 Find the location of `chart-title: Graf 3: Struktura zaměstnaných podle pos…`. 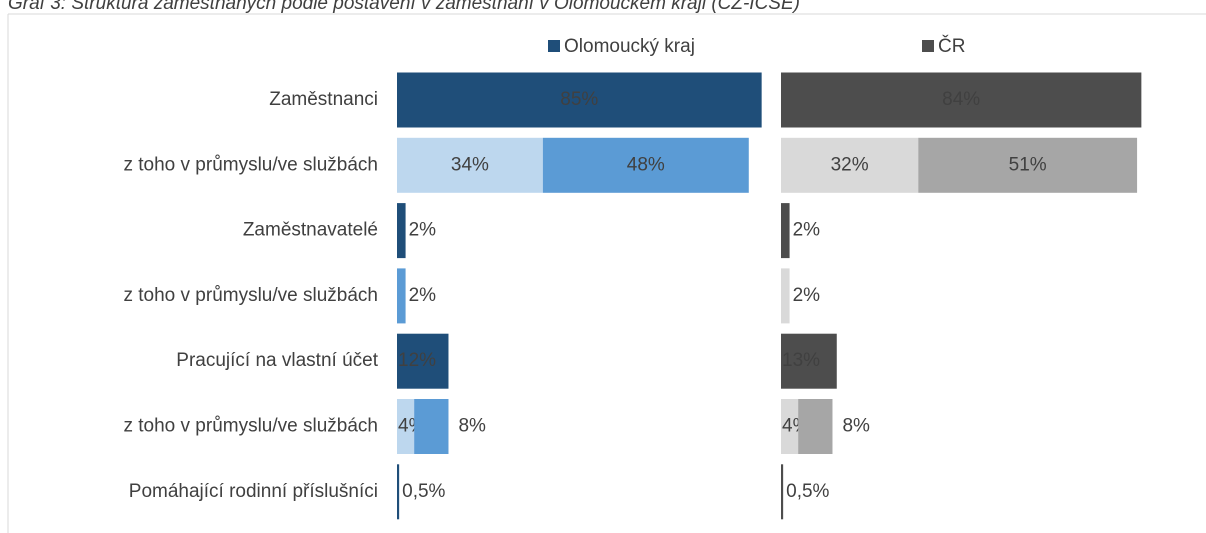

chart-title: Graf 3: Struktura zaměstnaných podle pos… is located at coordinates (404, 7).